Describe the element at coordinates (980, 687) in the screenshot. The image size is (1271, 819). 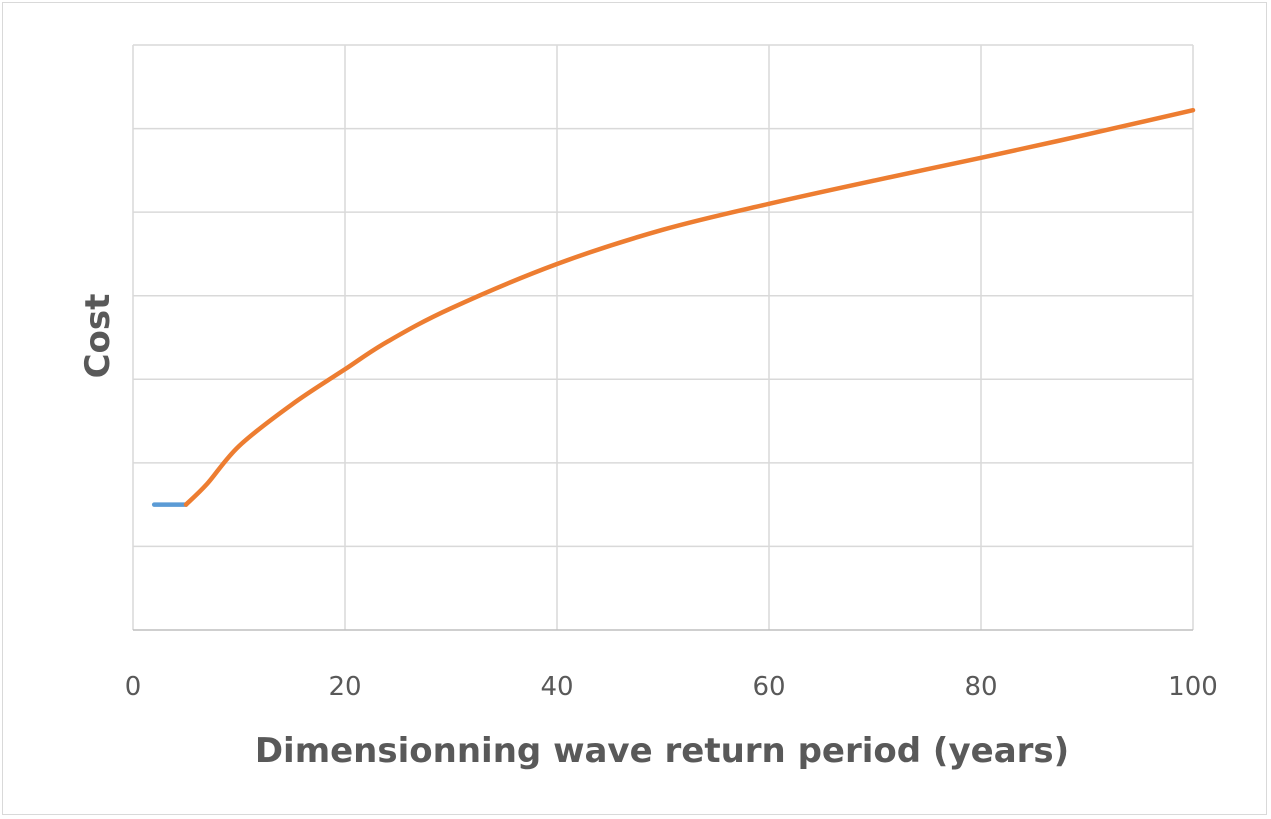
I see `x-tick-label: 80` at that location.